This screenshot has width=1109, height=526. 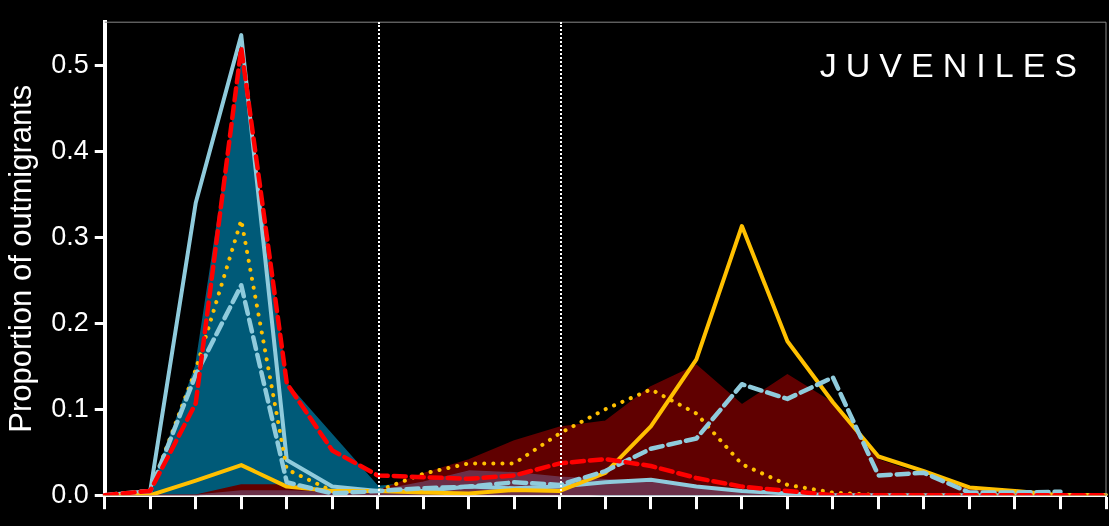 What do you see at coordinates (70, 63) in the screenshot?
I see `y-tick-label: 0.5` at bounding box center [70, 63].